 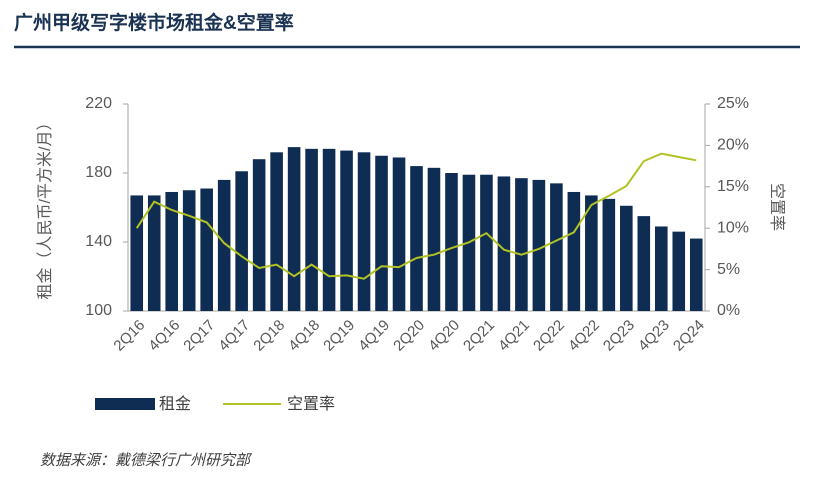 What do you see at coordinates (311, 404) in the screenshot?
I see `legend-label: 空置率` at bounding box center [311, 404].